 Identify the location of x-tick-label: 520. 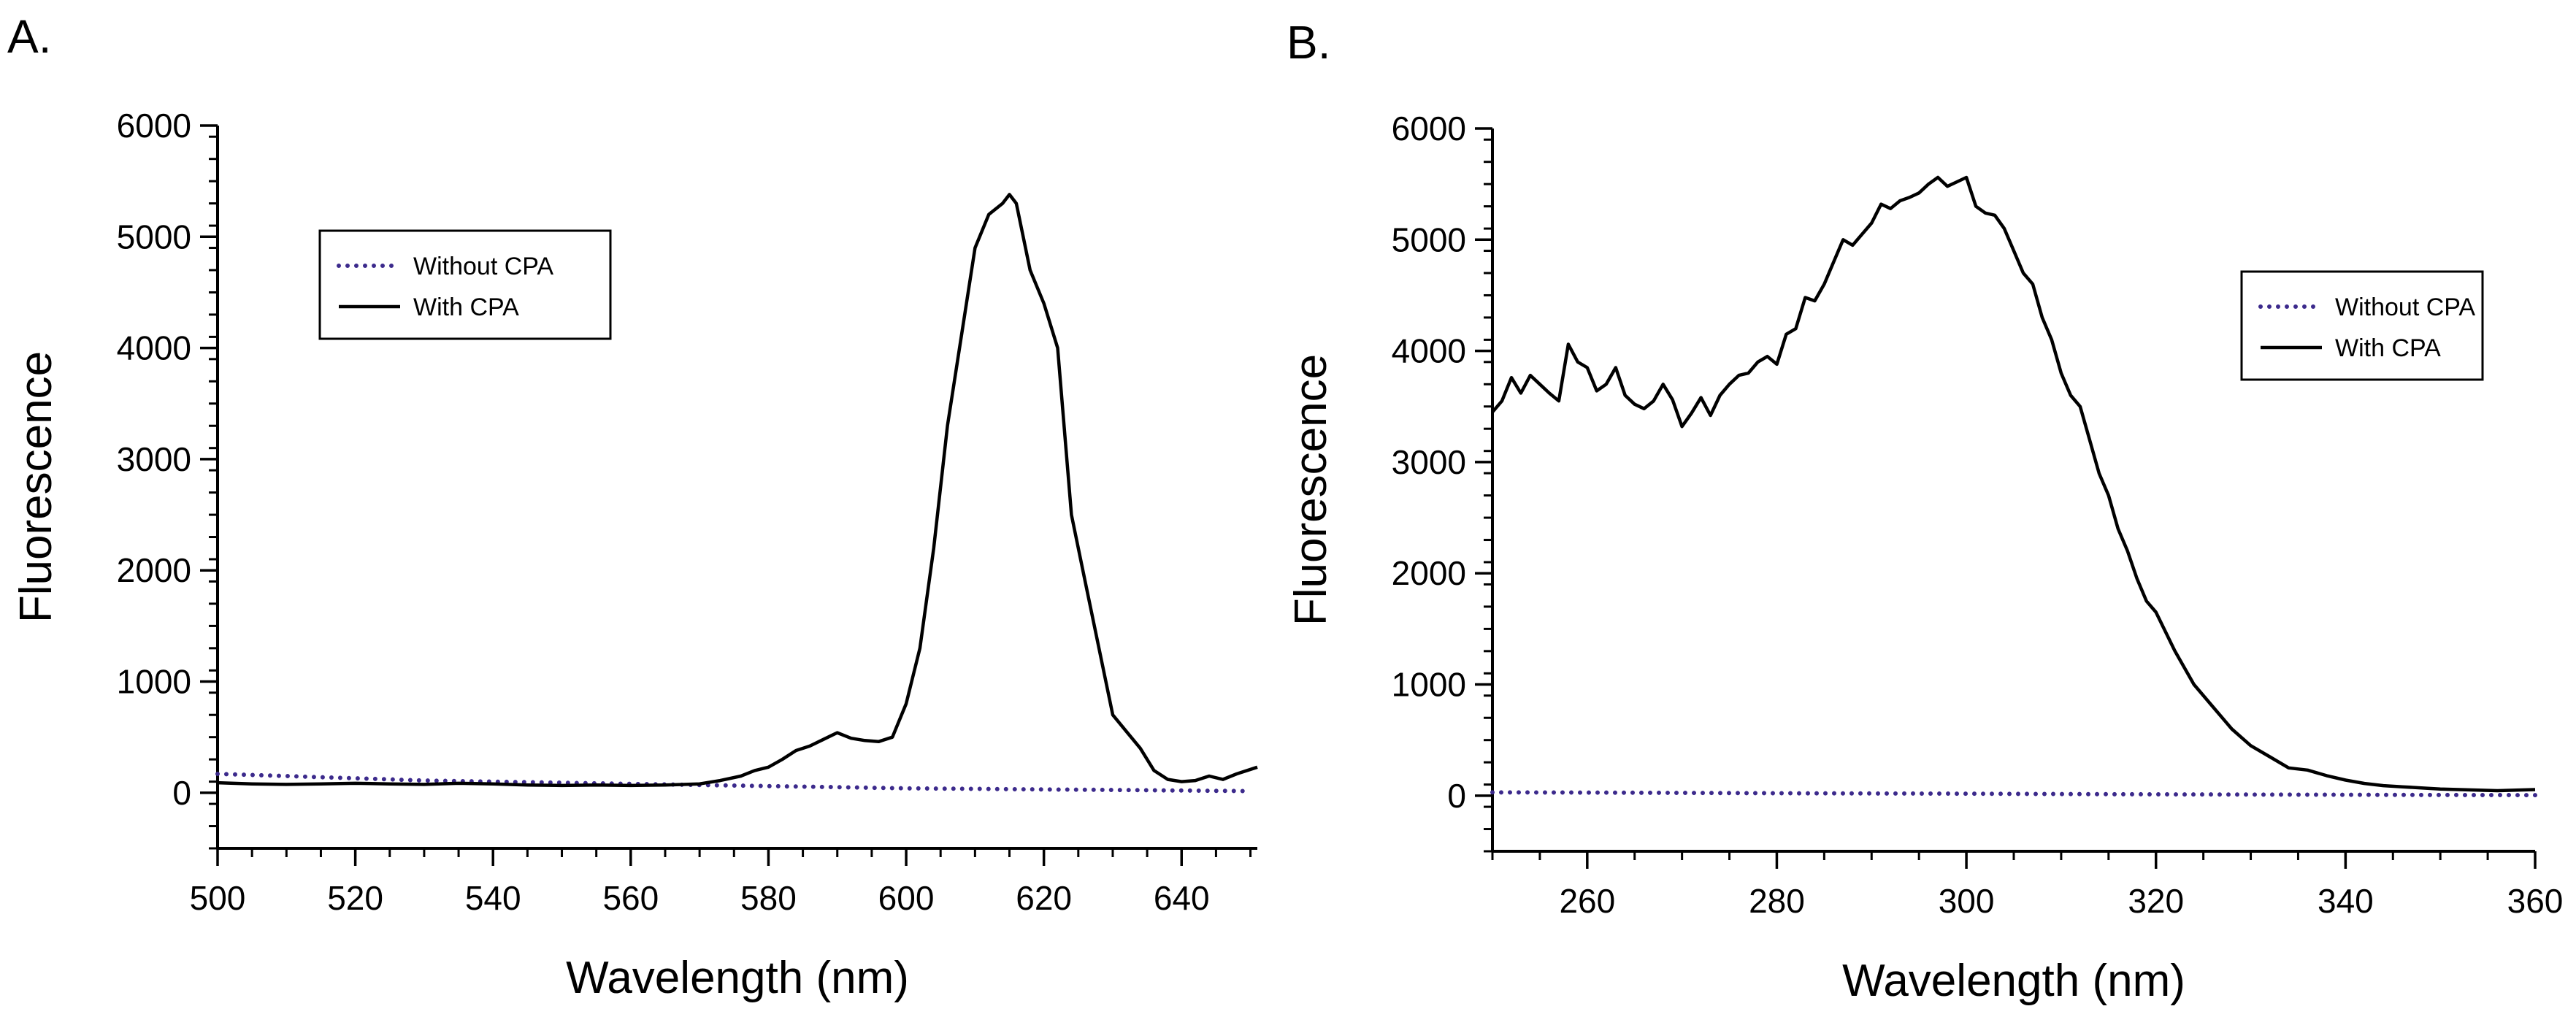
(355, 898).